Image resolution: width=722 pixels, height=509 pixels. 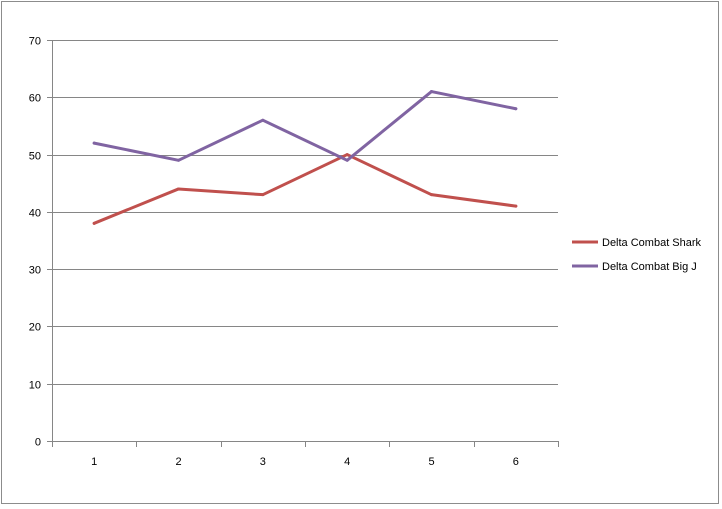 What do you see at coordinates (94, 462) in the screenshot?
I see `x-tick-label: 1` at bounding box center [94, 462].